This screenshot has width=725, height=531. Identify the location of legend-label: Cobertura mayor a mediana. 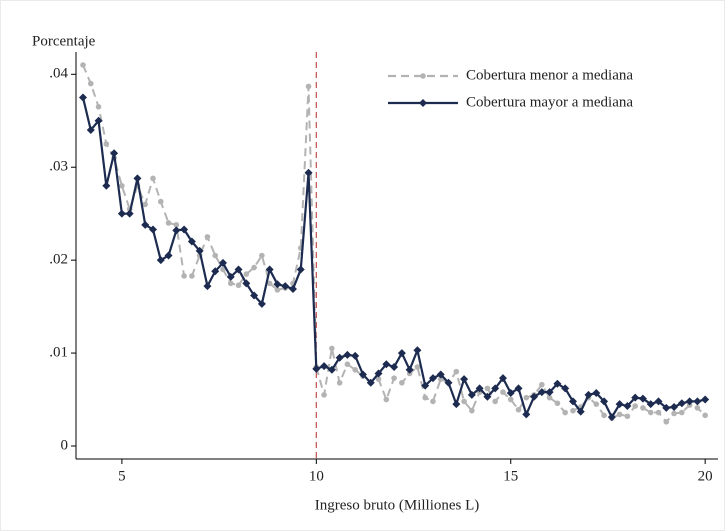
(549, 102).